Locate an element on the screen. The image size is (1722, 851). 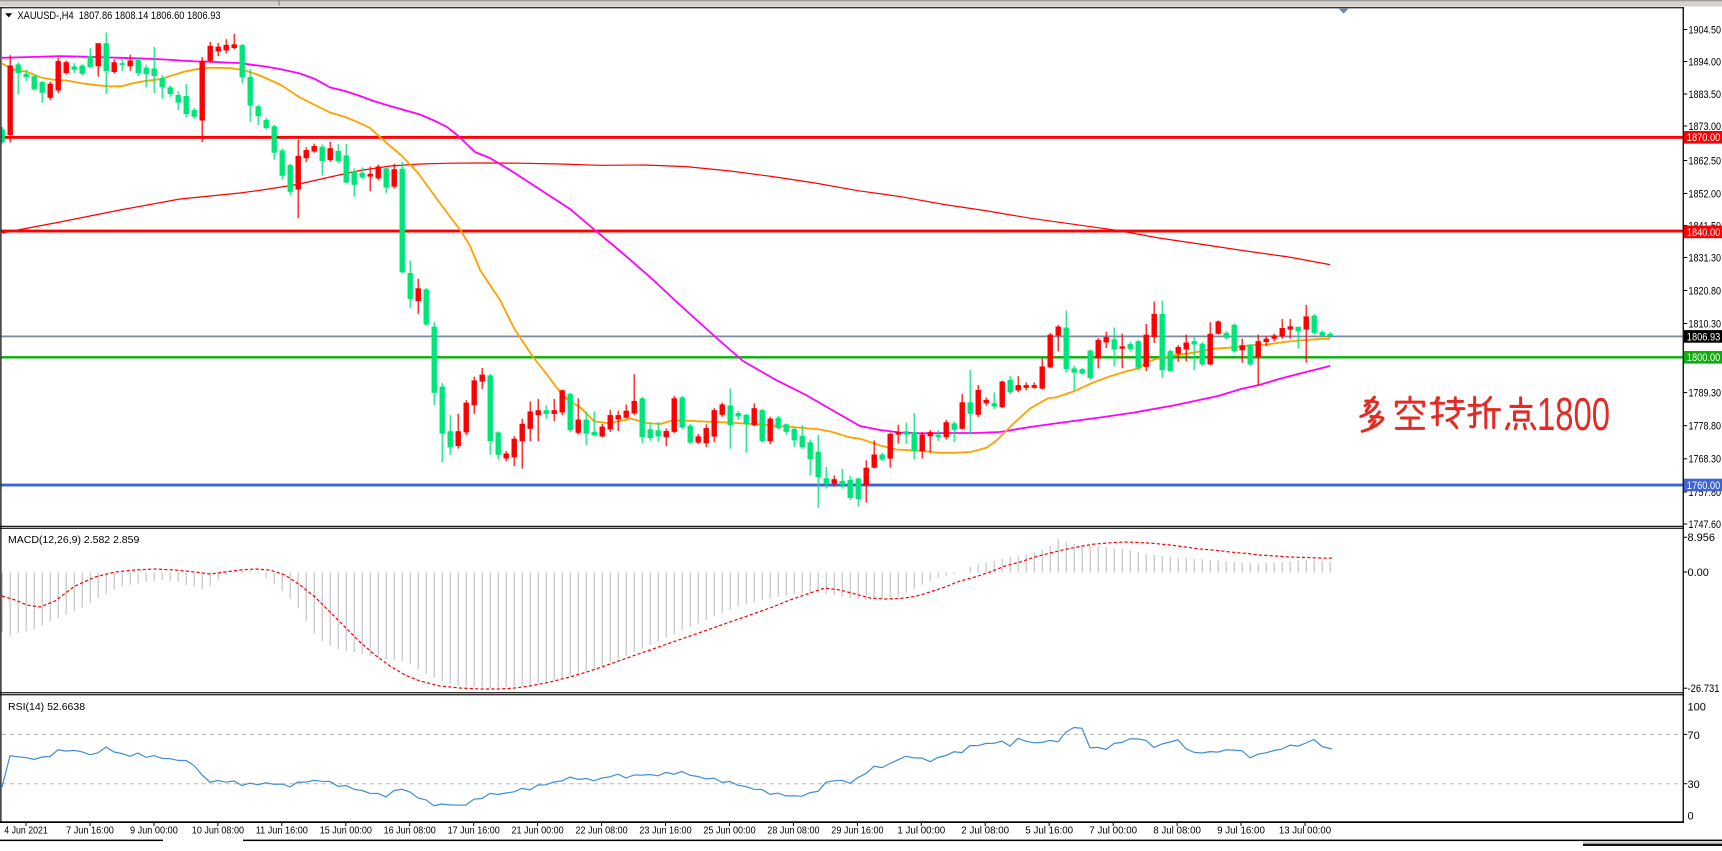
svg-text: MACD(12,26,9) 2.582 2.859 is located at coordinates (73, 540).